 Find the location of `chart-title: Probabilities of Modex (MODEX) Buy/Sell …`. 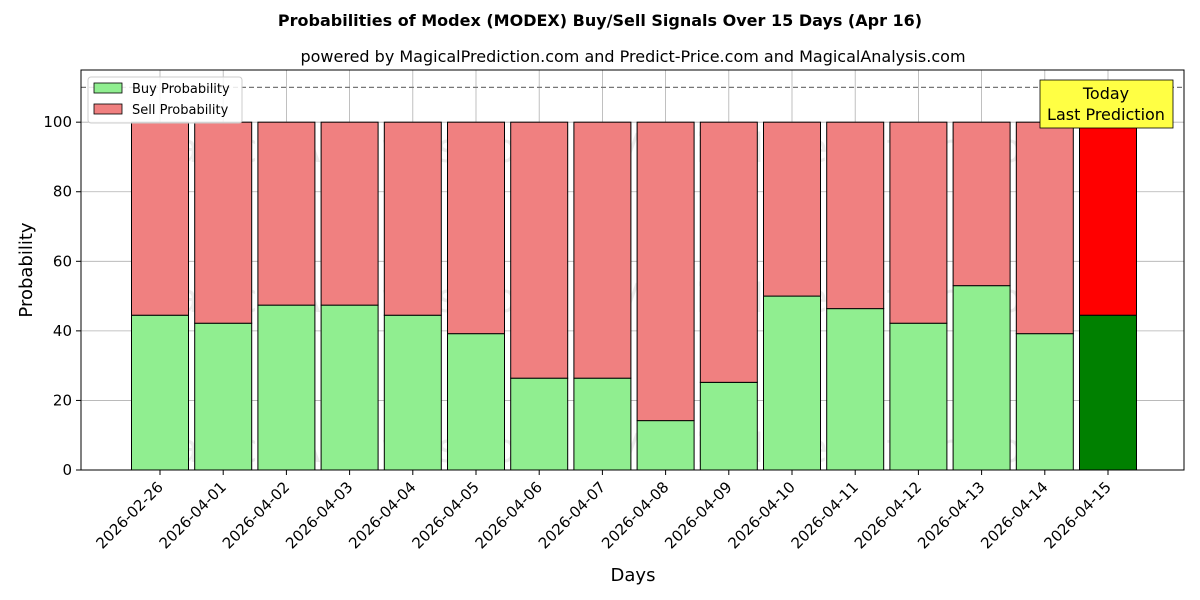

chart-title: Probabilities of Modex (MODEX) Buy/Sell … is located at coordinates (600, 20).